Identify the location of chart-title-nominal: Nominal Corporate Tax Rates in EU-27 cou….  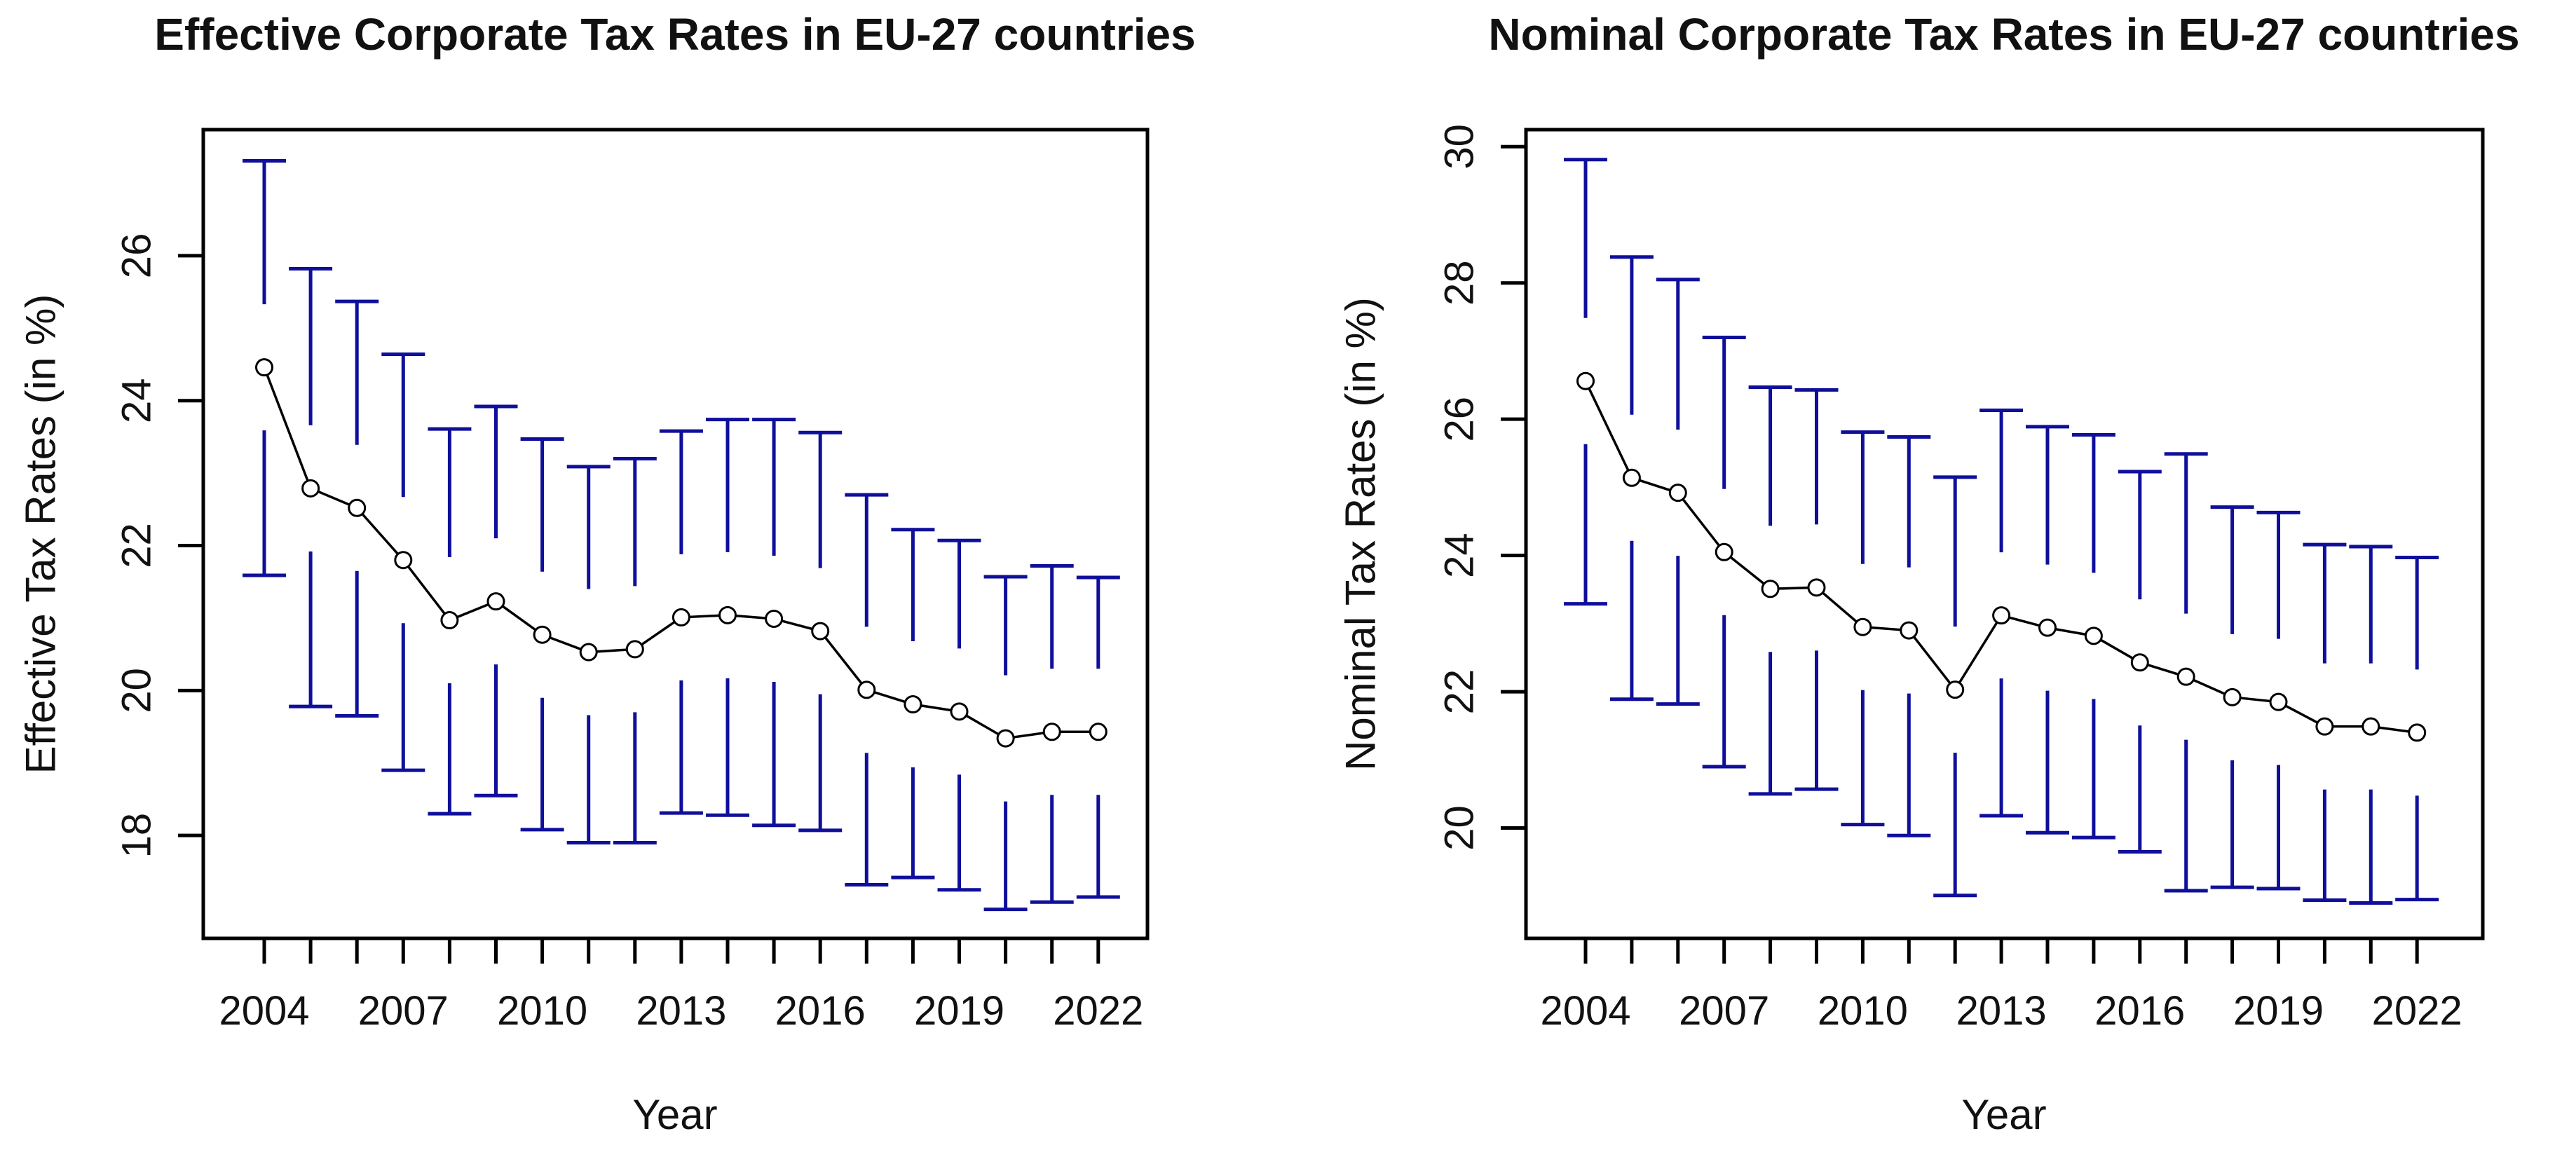
(2004, 35).